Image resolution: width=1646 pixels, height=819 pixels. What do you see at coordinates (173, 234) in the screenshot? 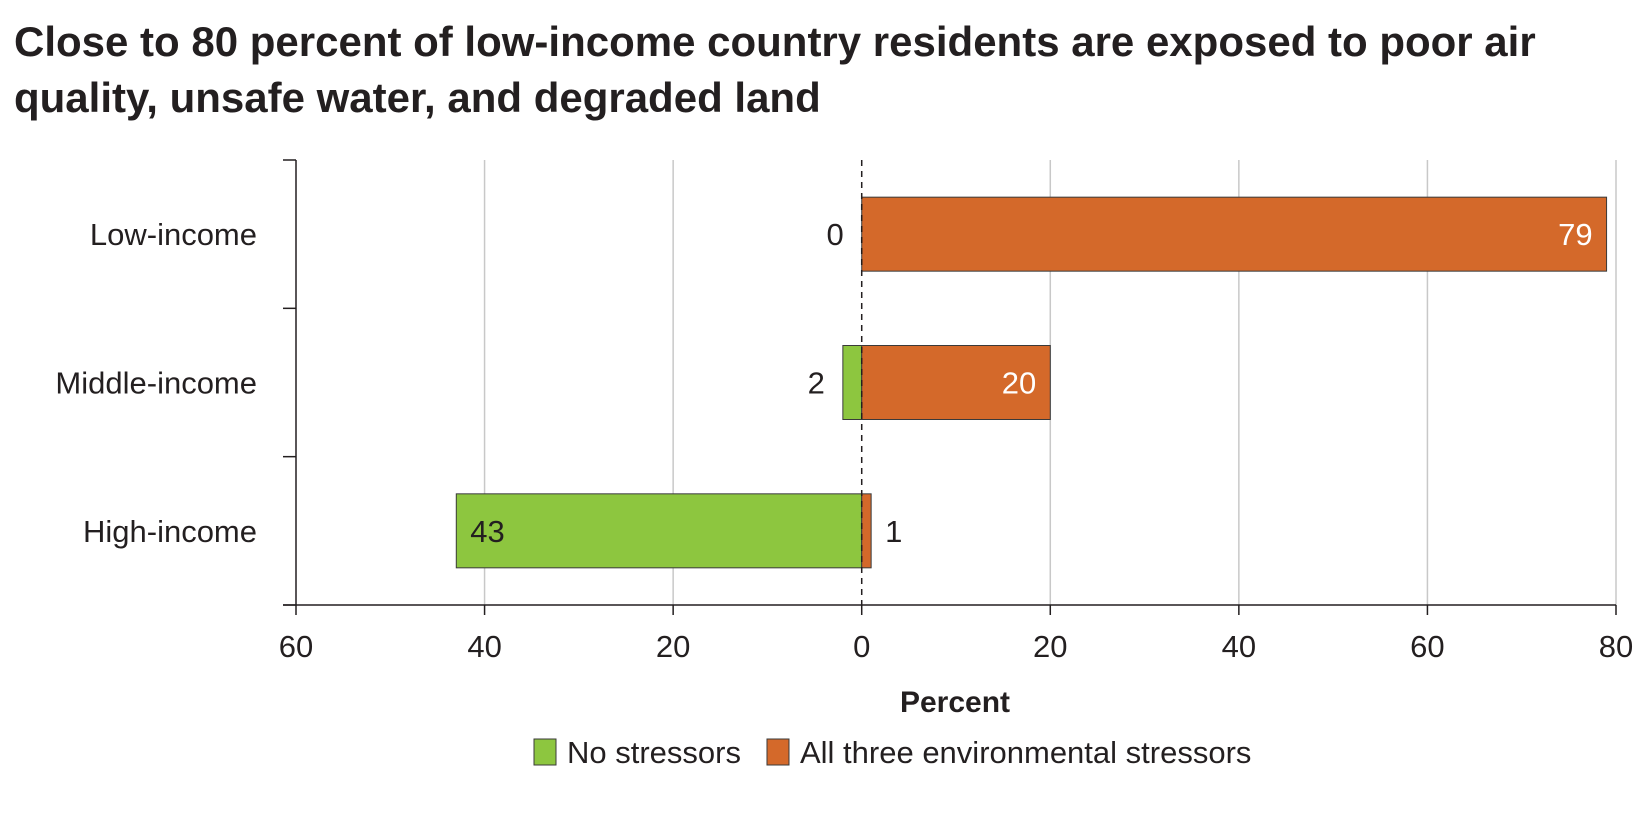
I see `category-label: Low-income` at bounding box center [173, 234].